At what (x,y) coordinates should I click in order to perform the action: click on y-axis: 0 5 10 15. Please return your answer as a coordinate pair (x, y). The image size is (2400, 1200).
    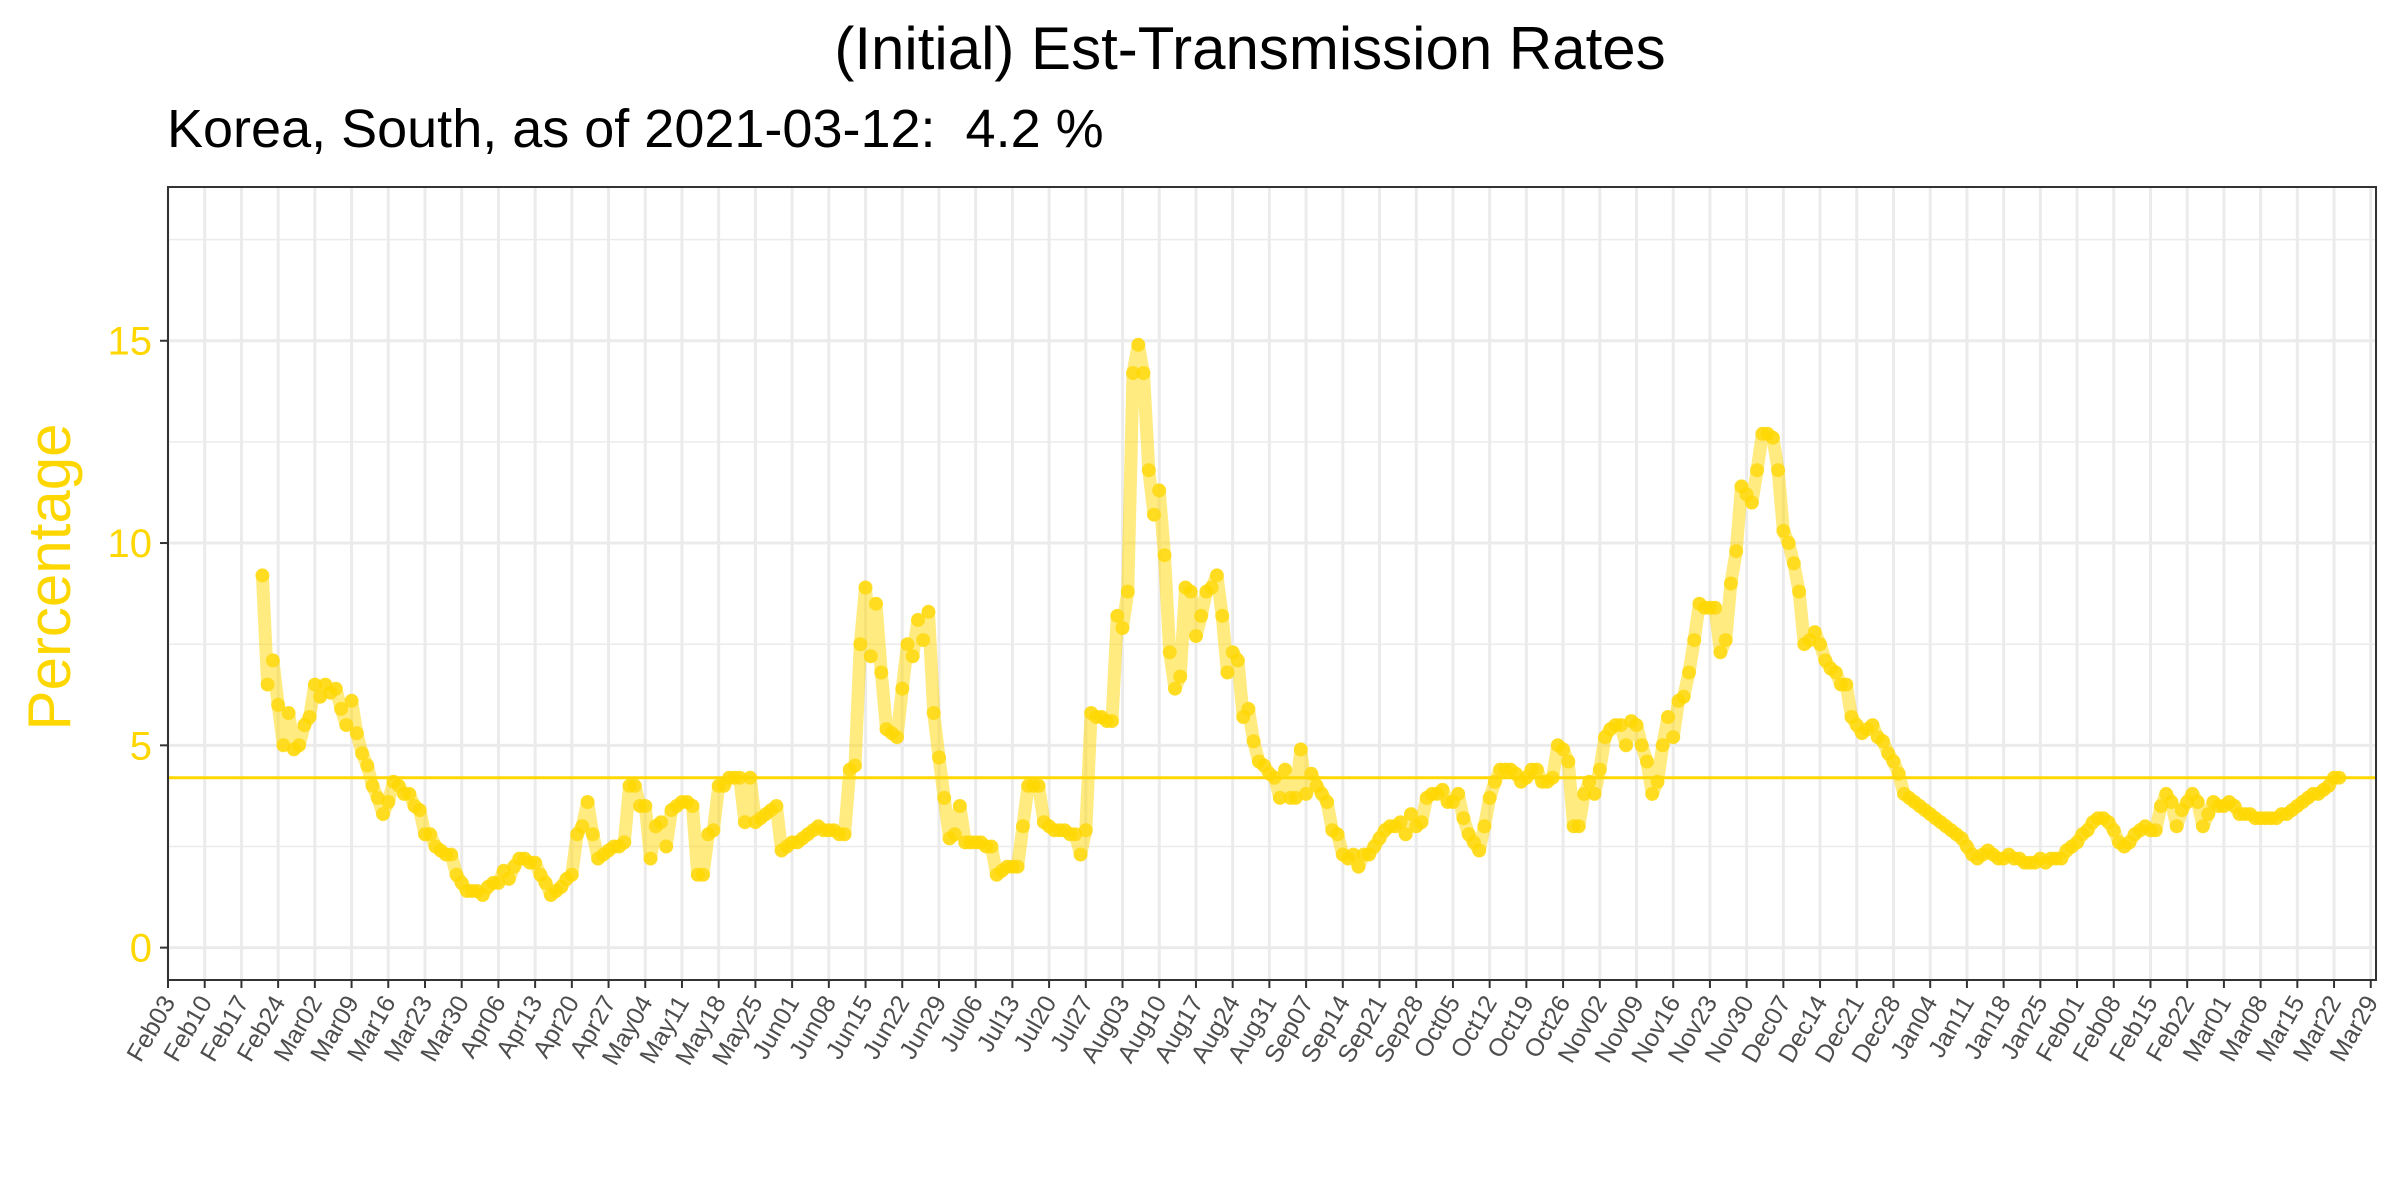
    Looking at the image, I should click on (138, 645).